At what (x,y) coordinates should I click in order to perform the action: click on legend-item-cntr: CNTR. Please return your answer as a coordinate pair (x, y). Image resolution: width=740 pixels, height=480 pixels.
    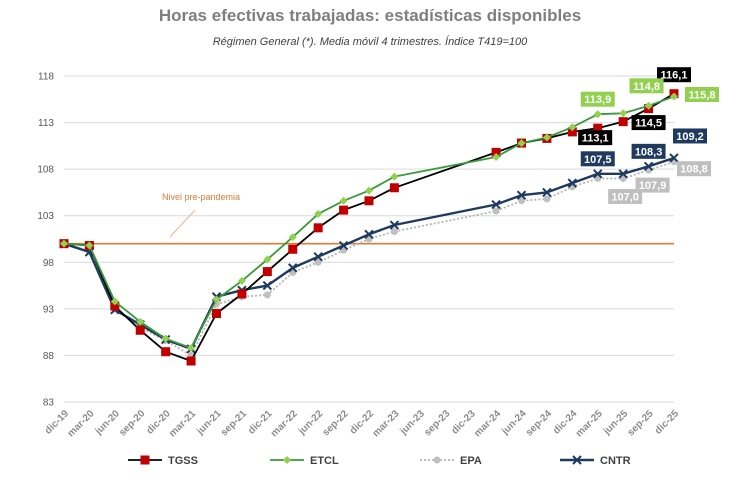
    Looking at the image, I should click on (595, 461).